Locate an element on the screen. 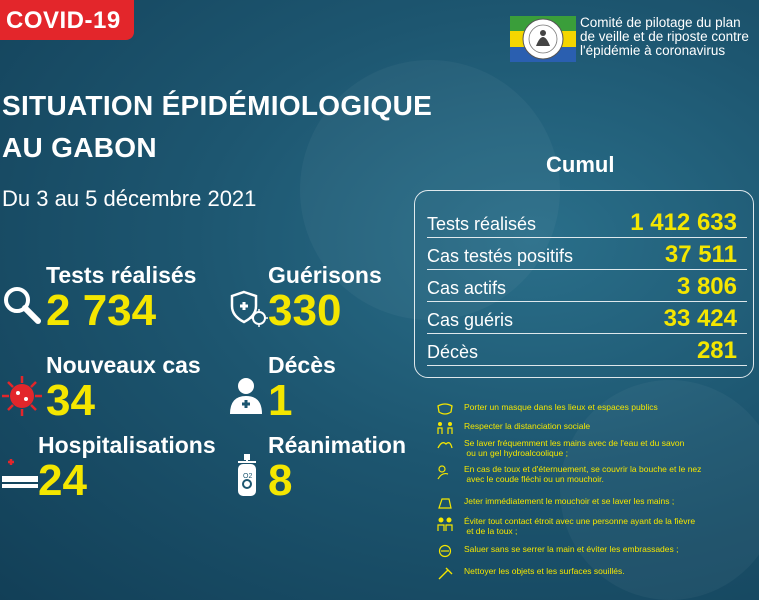 This screenshot has height=600, width=759. cumul-label: Cas testés positifs is located at coordinates (500, 256).